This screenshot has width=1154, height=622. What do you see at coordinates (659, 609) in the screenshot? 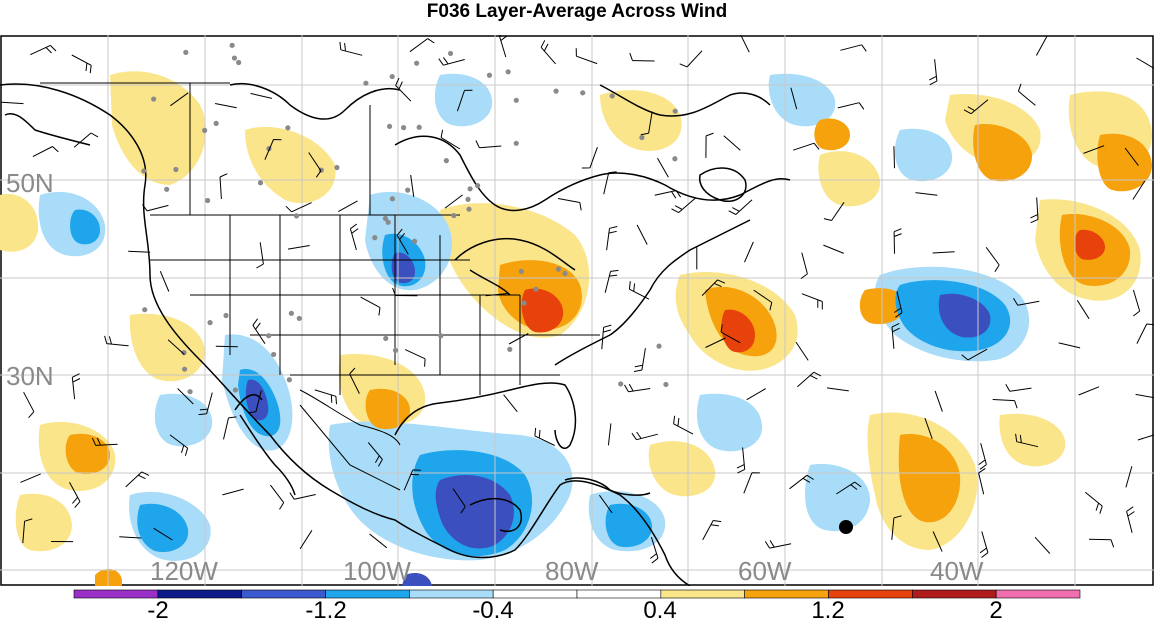
I see `colorbar-tick-0-4: 0.4` at bounding box center [659, 609].